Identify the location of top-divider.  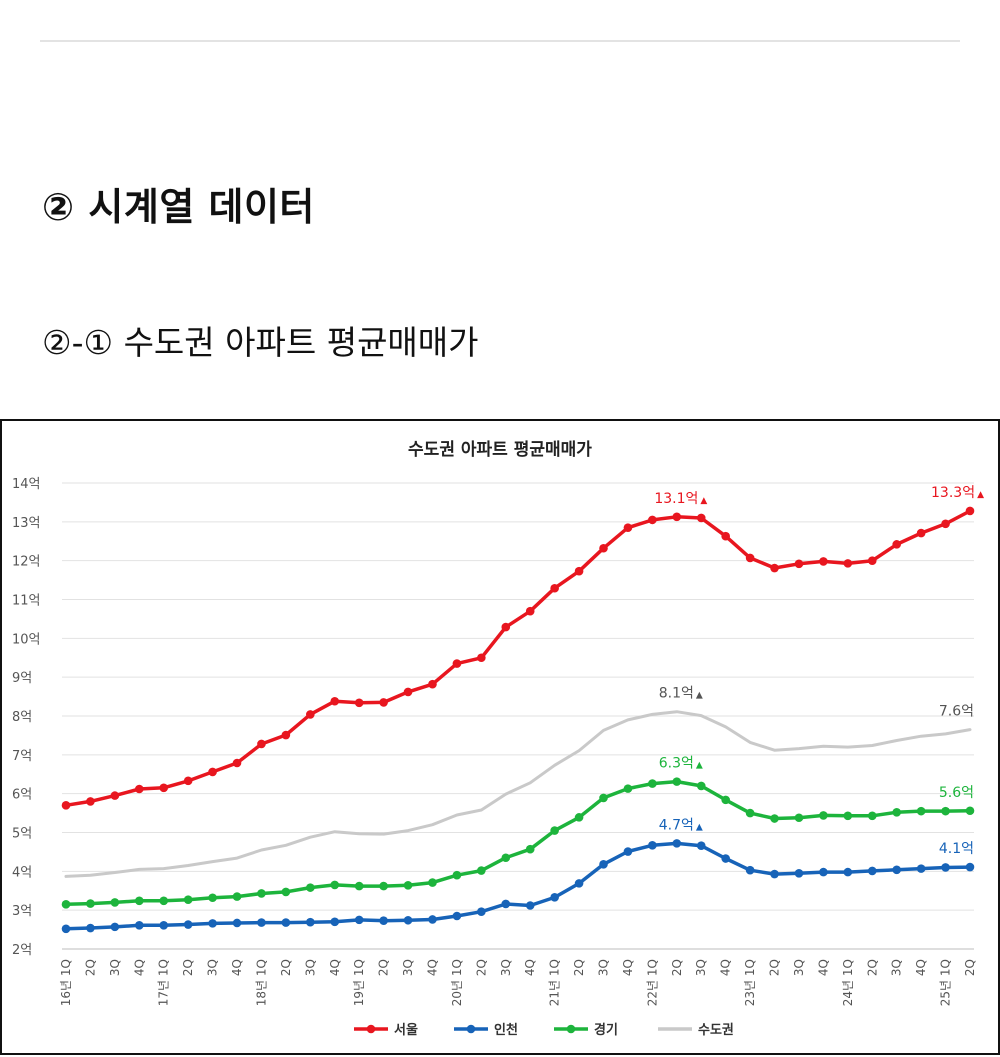
(500, 41).